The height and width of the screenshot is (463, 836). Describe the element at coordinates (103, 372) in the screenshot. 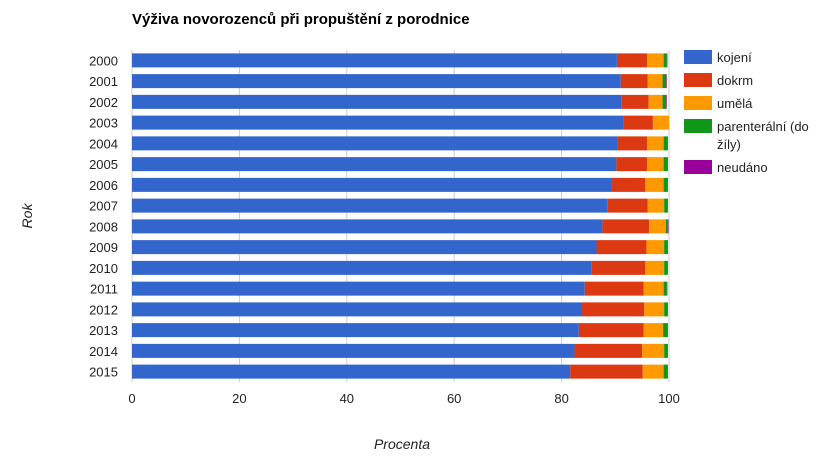

I see `y-tick-label: 2015` at that location.